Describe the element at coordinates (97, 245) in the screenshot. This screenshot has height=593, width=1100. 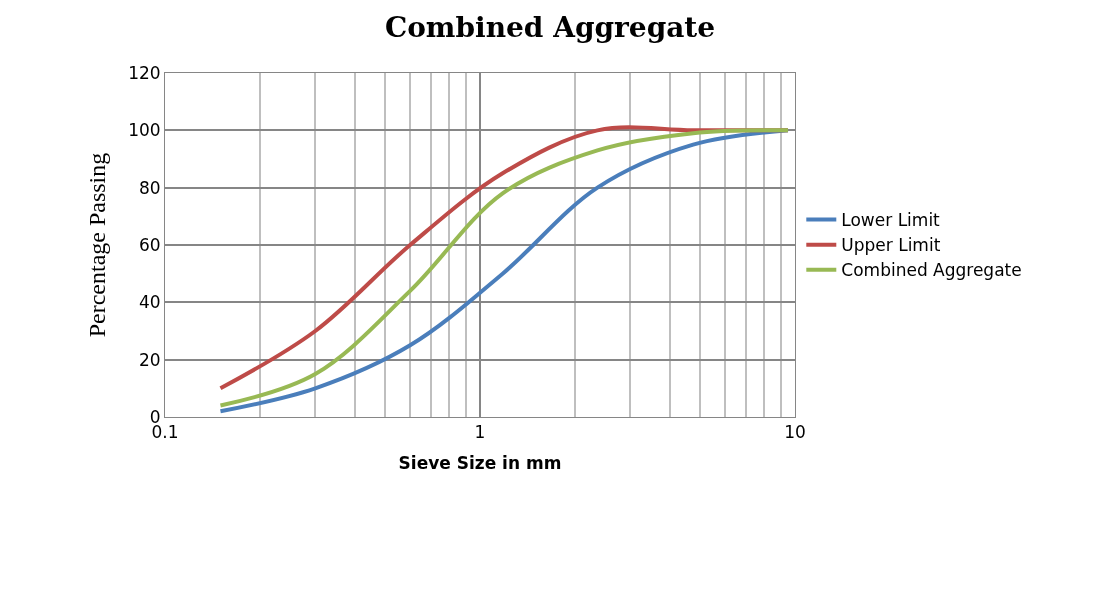
I see `y-axis-title: Percentage Passing` at that location.